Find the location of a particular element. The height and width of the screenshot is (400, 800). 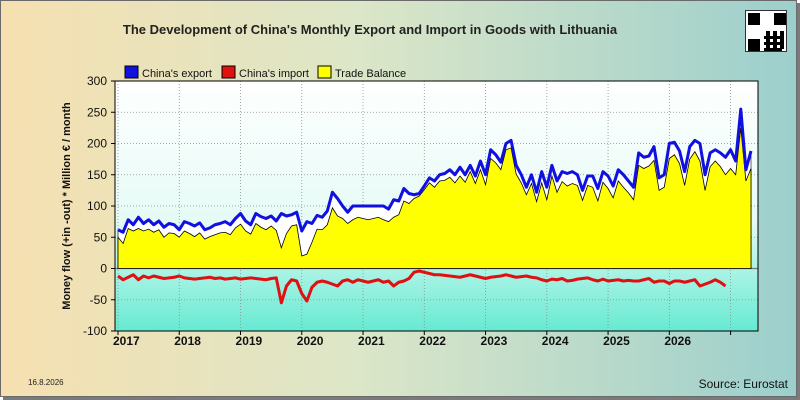

x-tick-label: 2021 is located at coordinates (371, 341).